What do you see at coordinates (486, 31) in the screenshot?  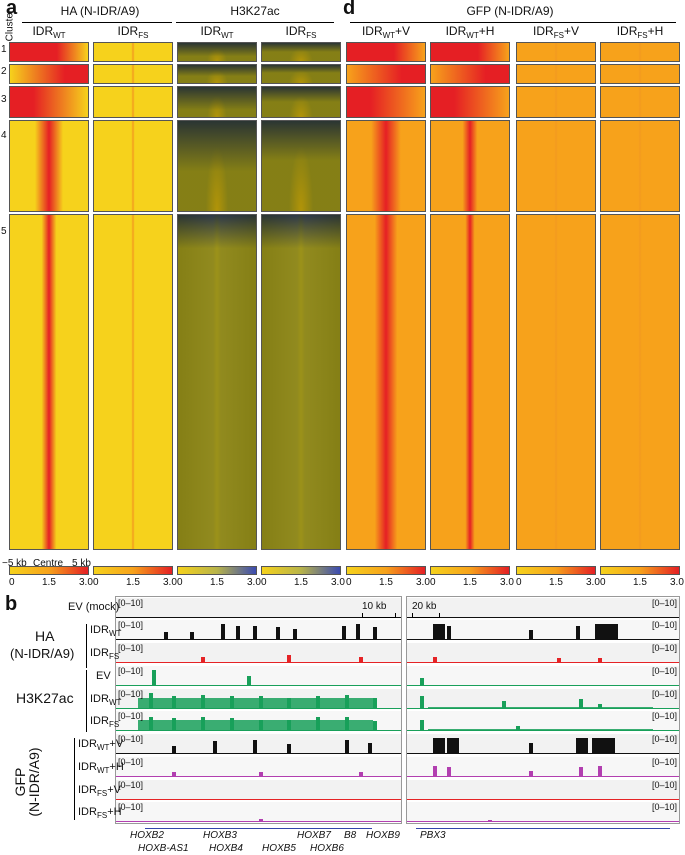 I see `column-title-suffix: +H` at bounding box center [486, 31].